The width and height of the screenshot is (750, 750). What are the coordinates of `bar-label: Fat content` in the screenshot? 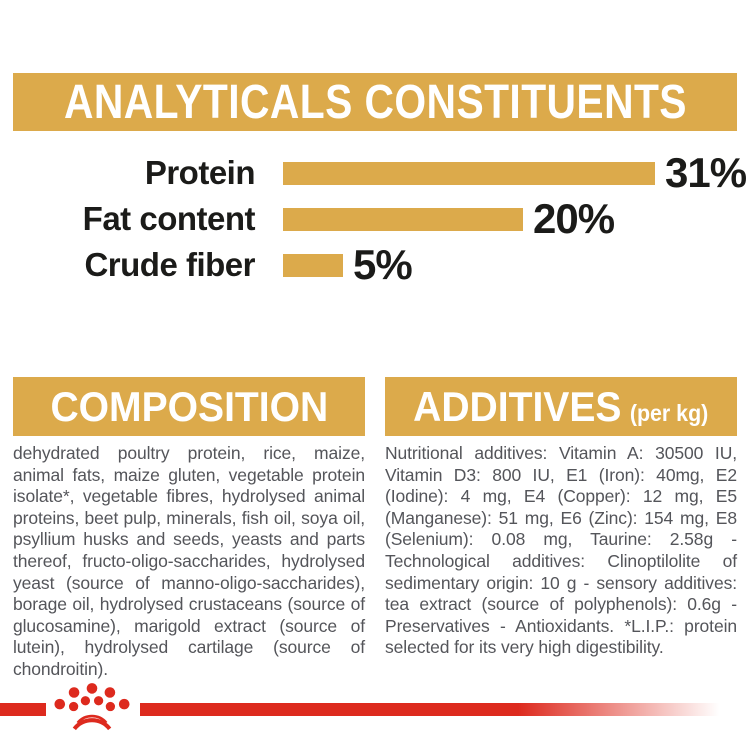 It's located at (169, 218).